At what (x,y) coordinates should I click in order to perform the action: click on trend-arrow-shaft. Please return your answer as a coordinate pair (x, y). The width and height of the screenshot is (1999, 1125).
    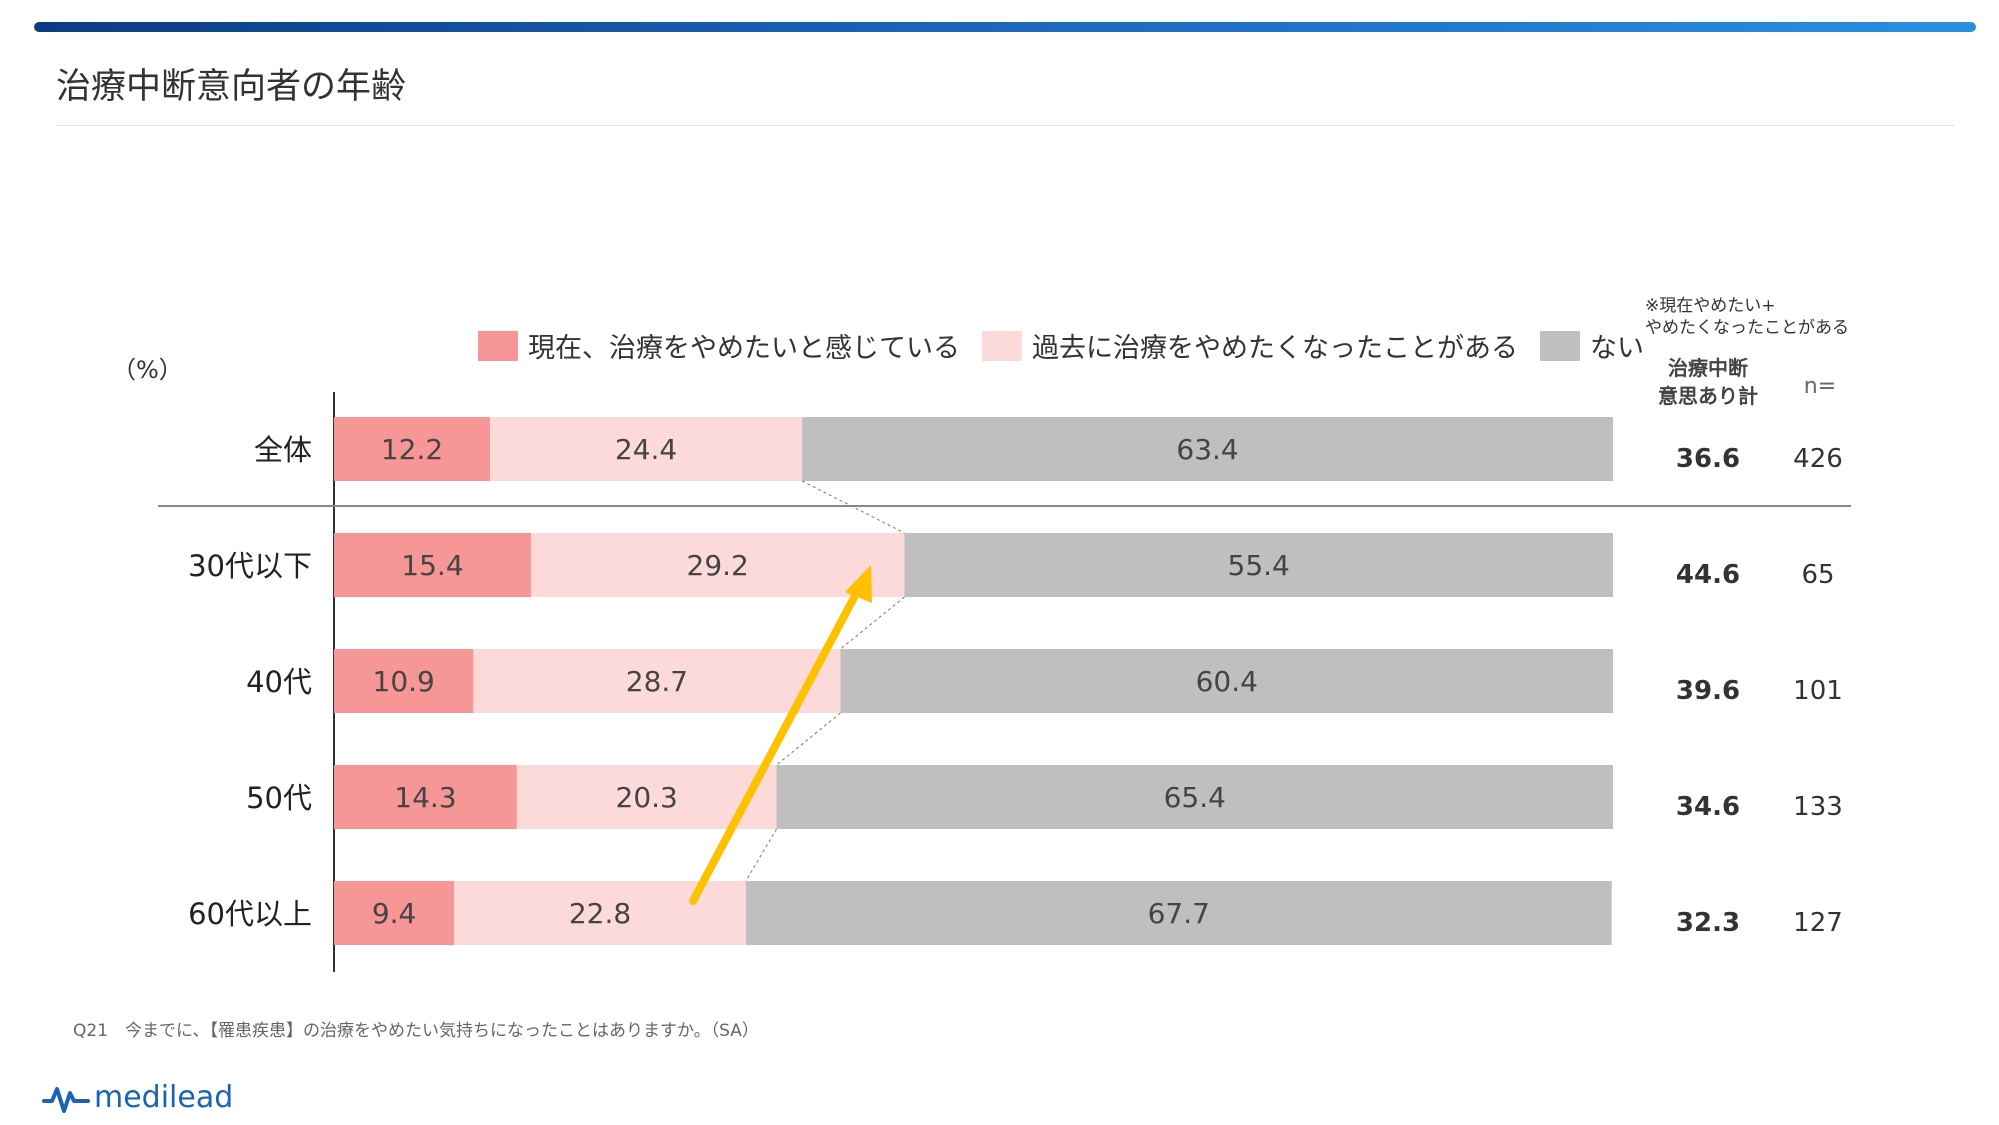
    Looking at the image, I should click on (775, 745).